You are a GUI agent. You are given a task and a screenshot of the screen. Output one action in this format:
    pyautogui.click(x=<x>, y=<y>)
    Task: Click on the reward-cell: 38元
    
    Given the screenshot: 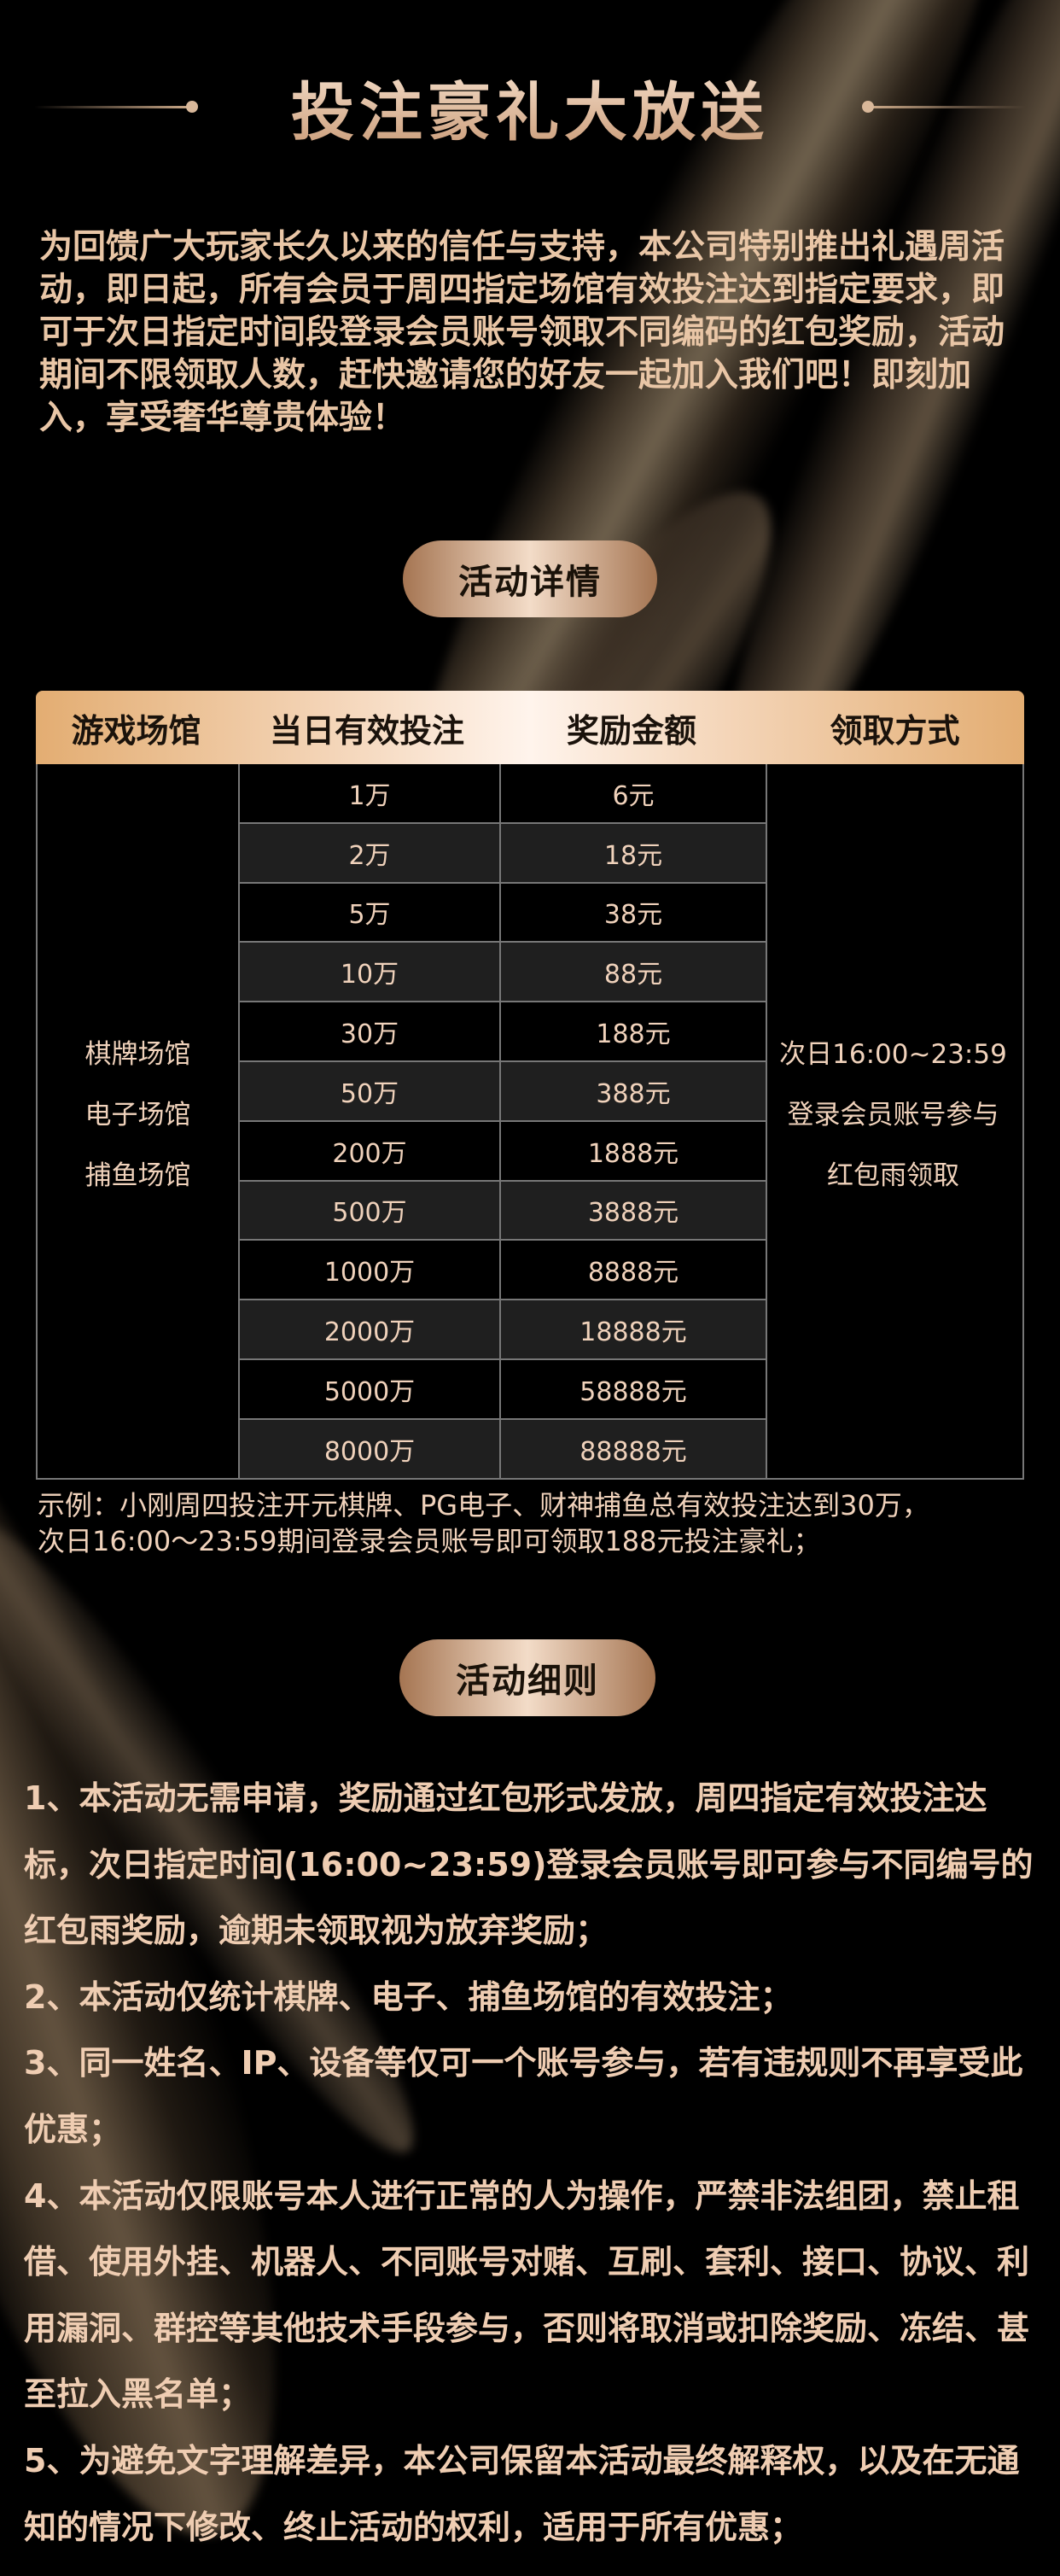 What is the action you would take?
    pyautogui.click(x=633, y=912)
    